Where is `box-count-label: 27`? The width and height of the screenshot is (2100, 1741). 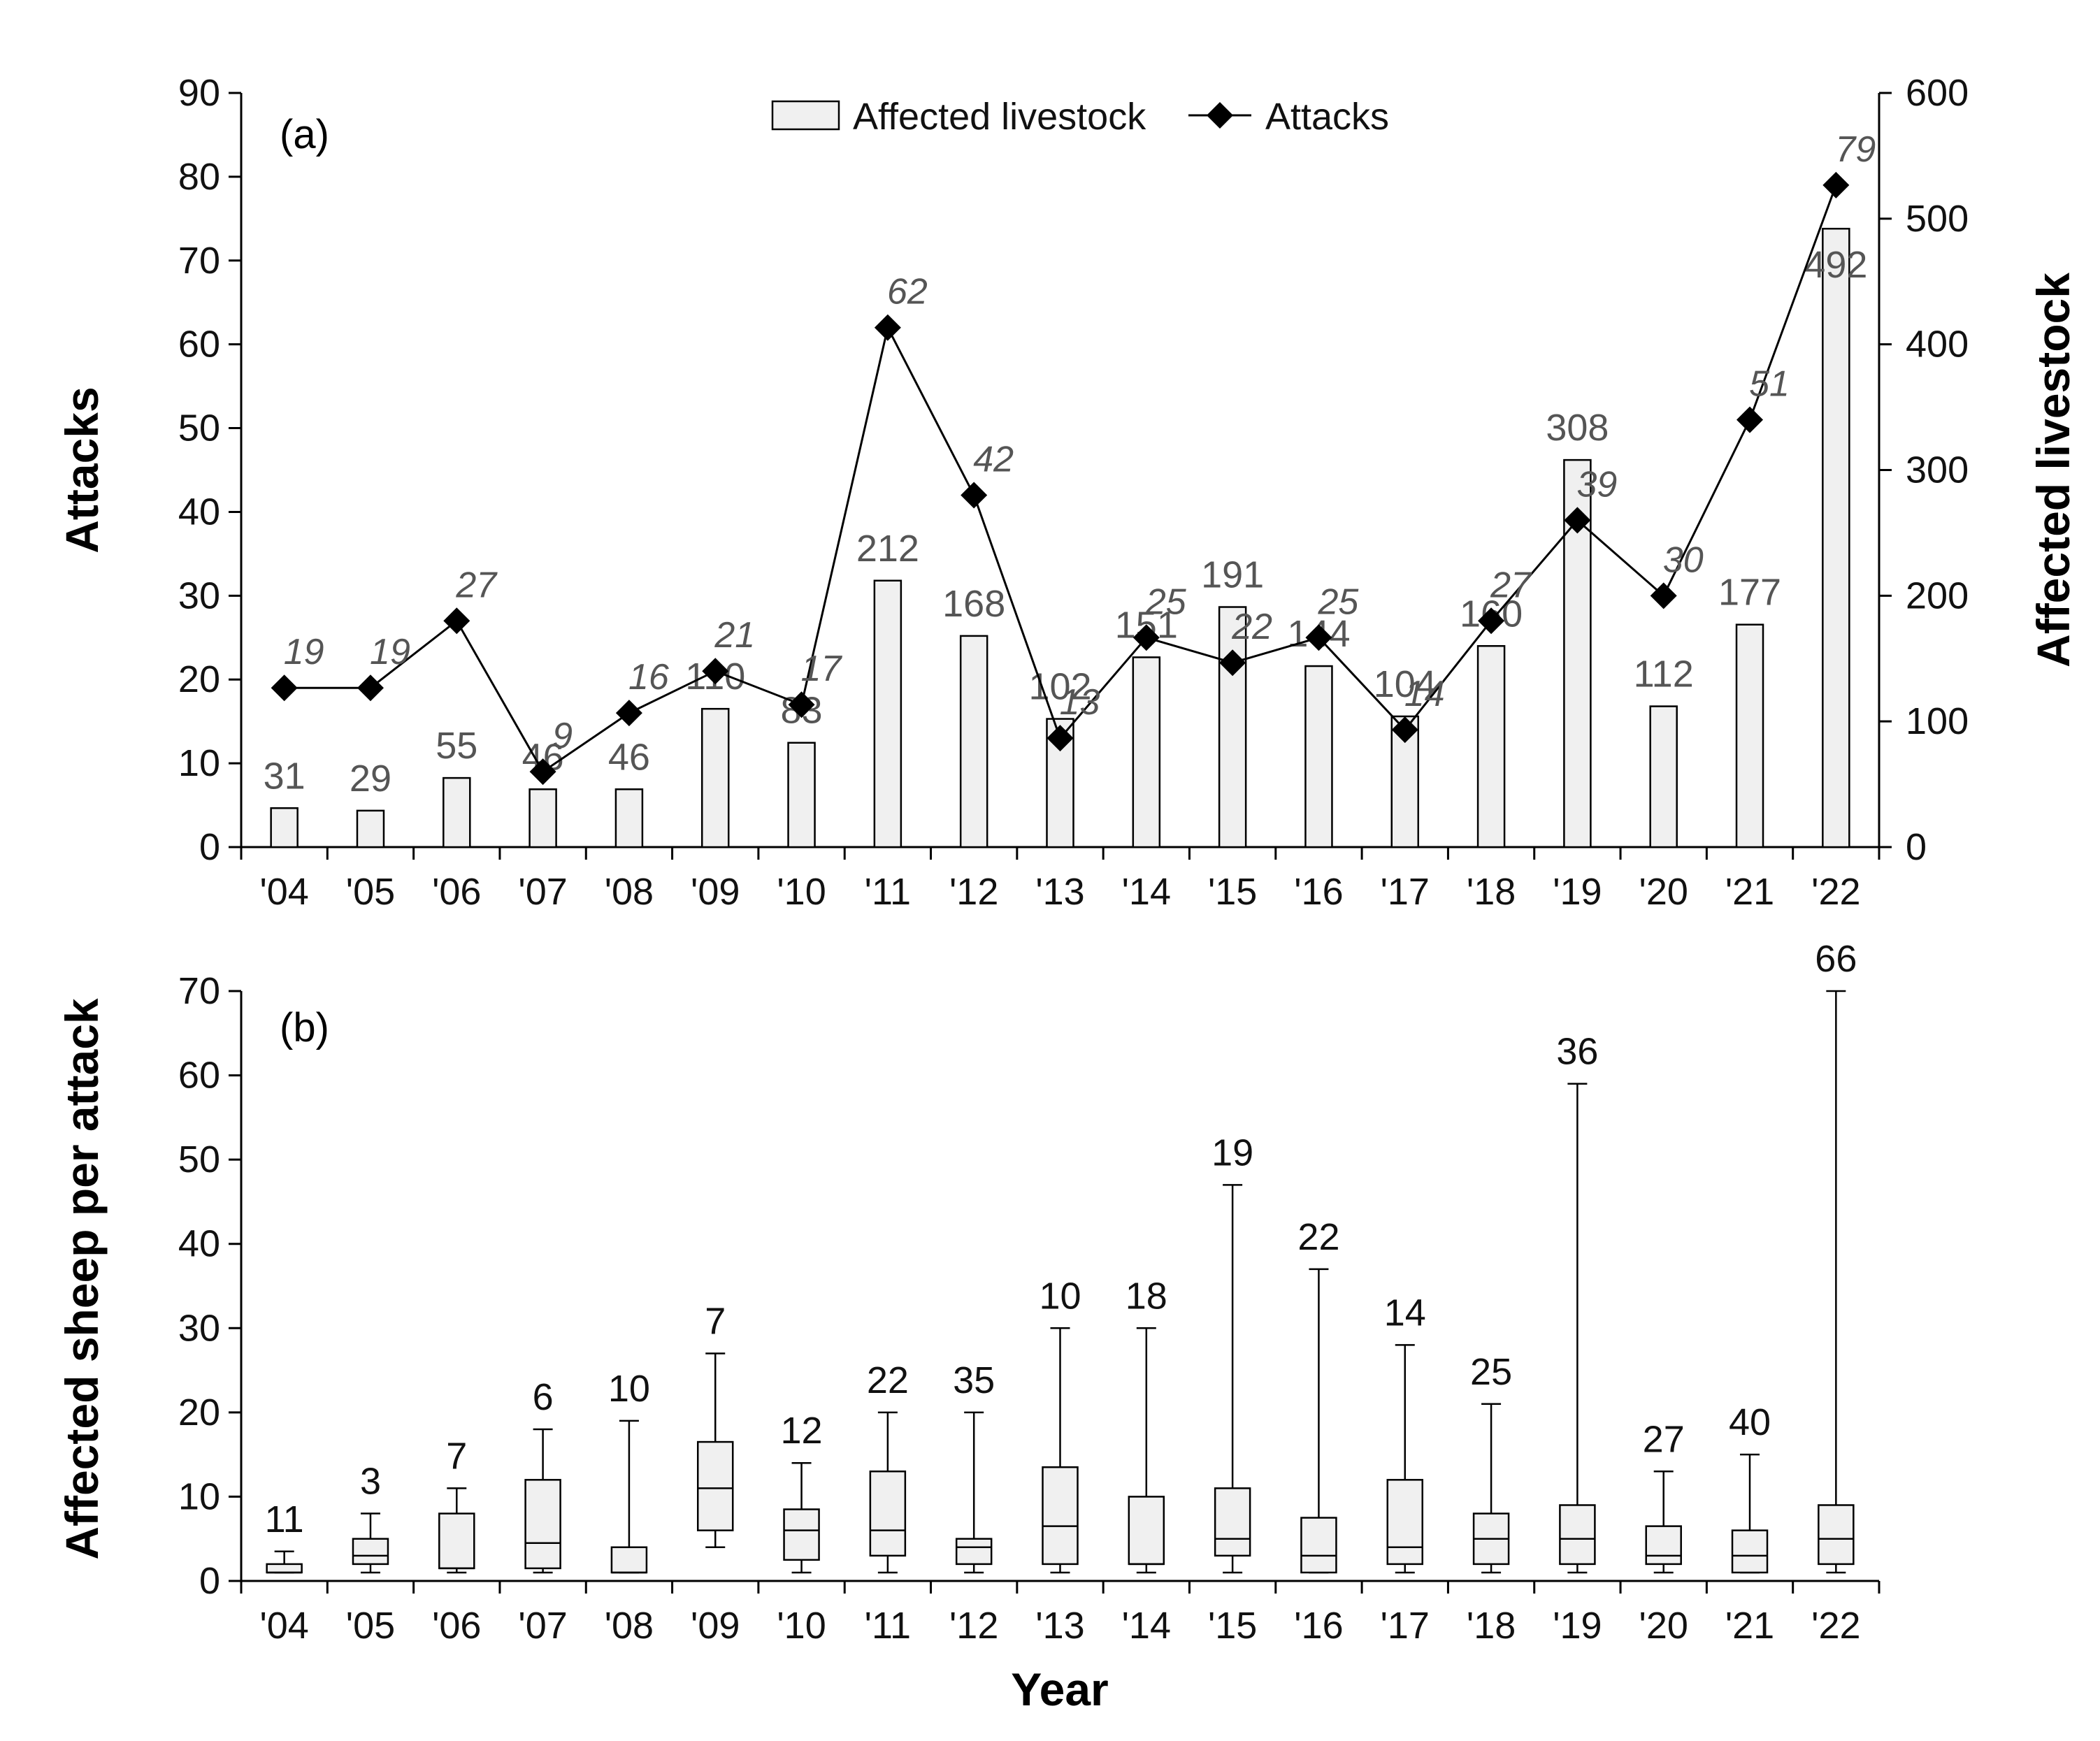
box-count-label: 27 is located at coordinates (1664, 1439).